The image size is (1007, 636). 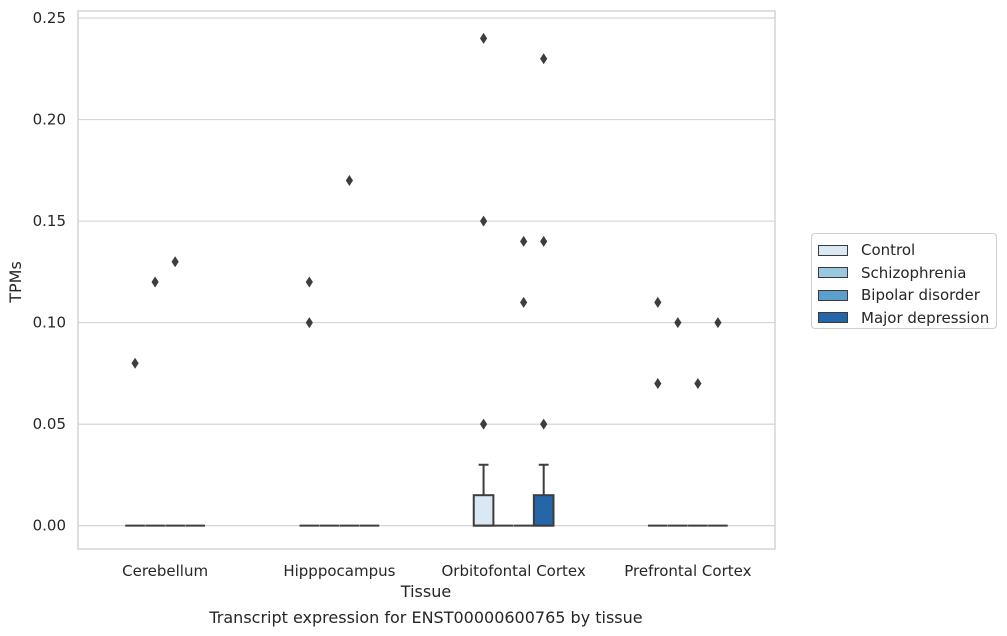 What do you see at coordinates (49, 18) in the screenshot?
I see `y-tick-label: 0.25` at bounding box center [49, 18].